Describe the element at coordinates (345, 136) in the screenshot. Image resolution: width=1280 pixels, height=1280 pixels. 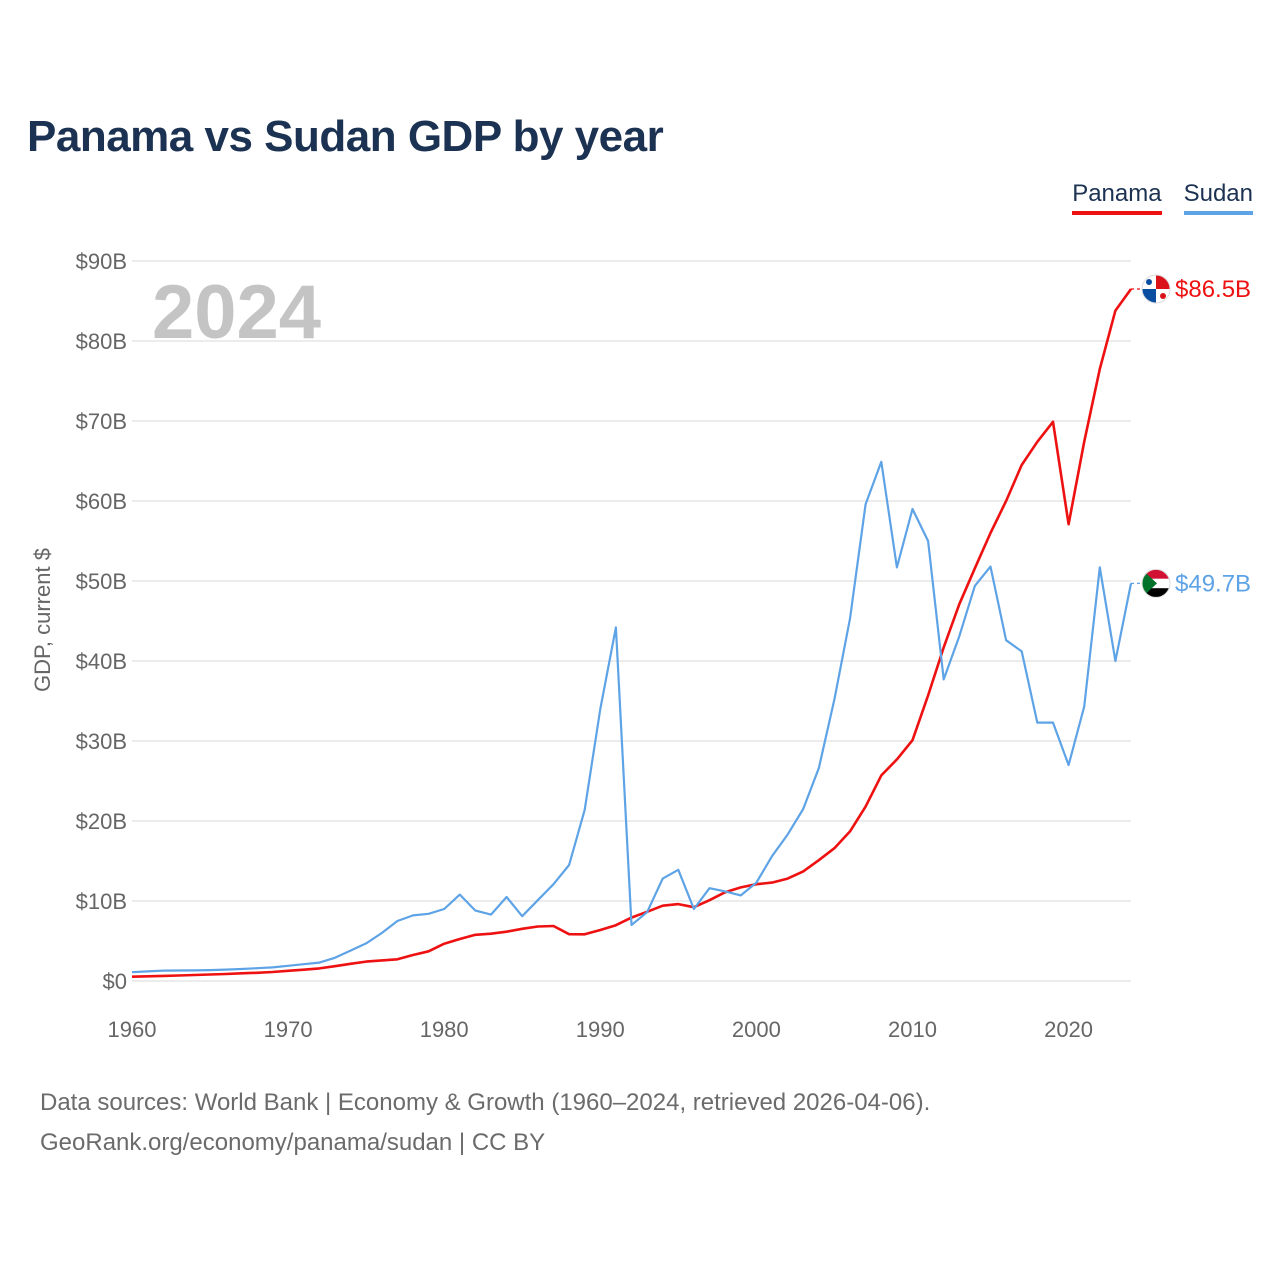
I see `chart-title: Panama vs Sudan GDP by year` at that location.